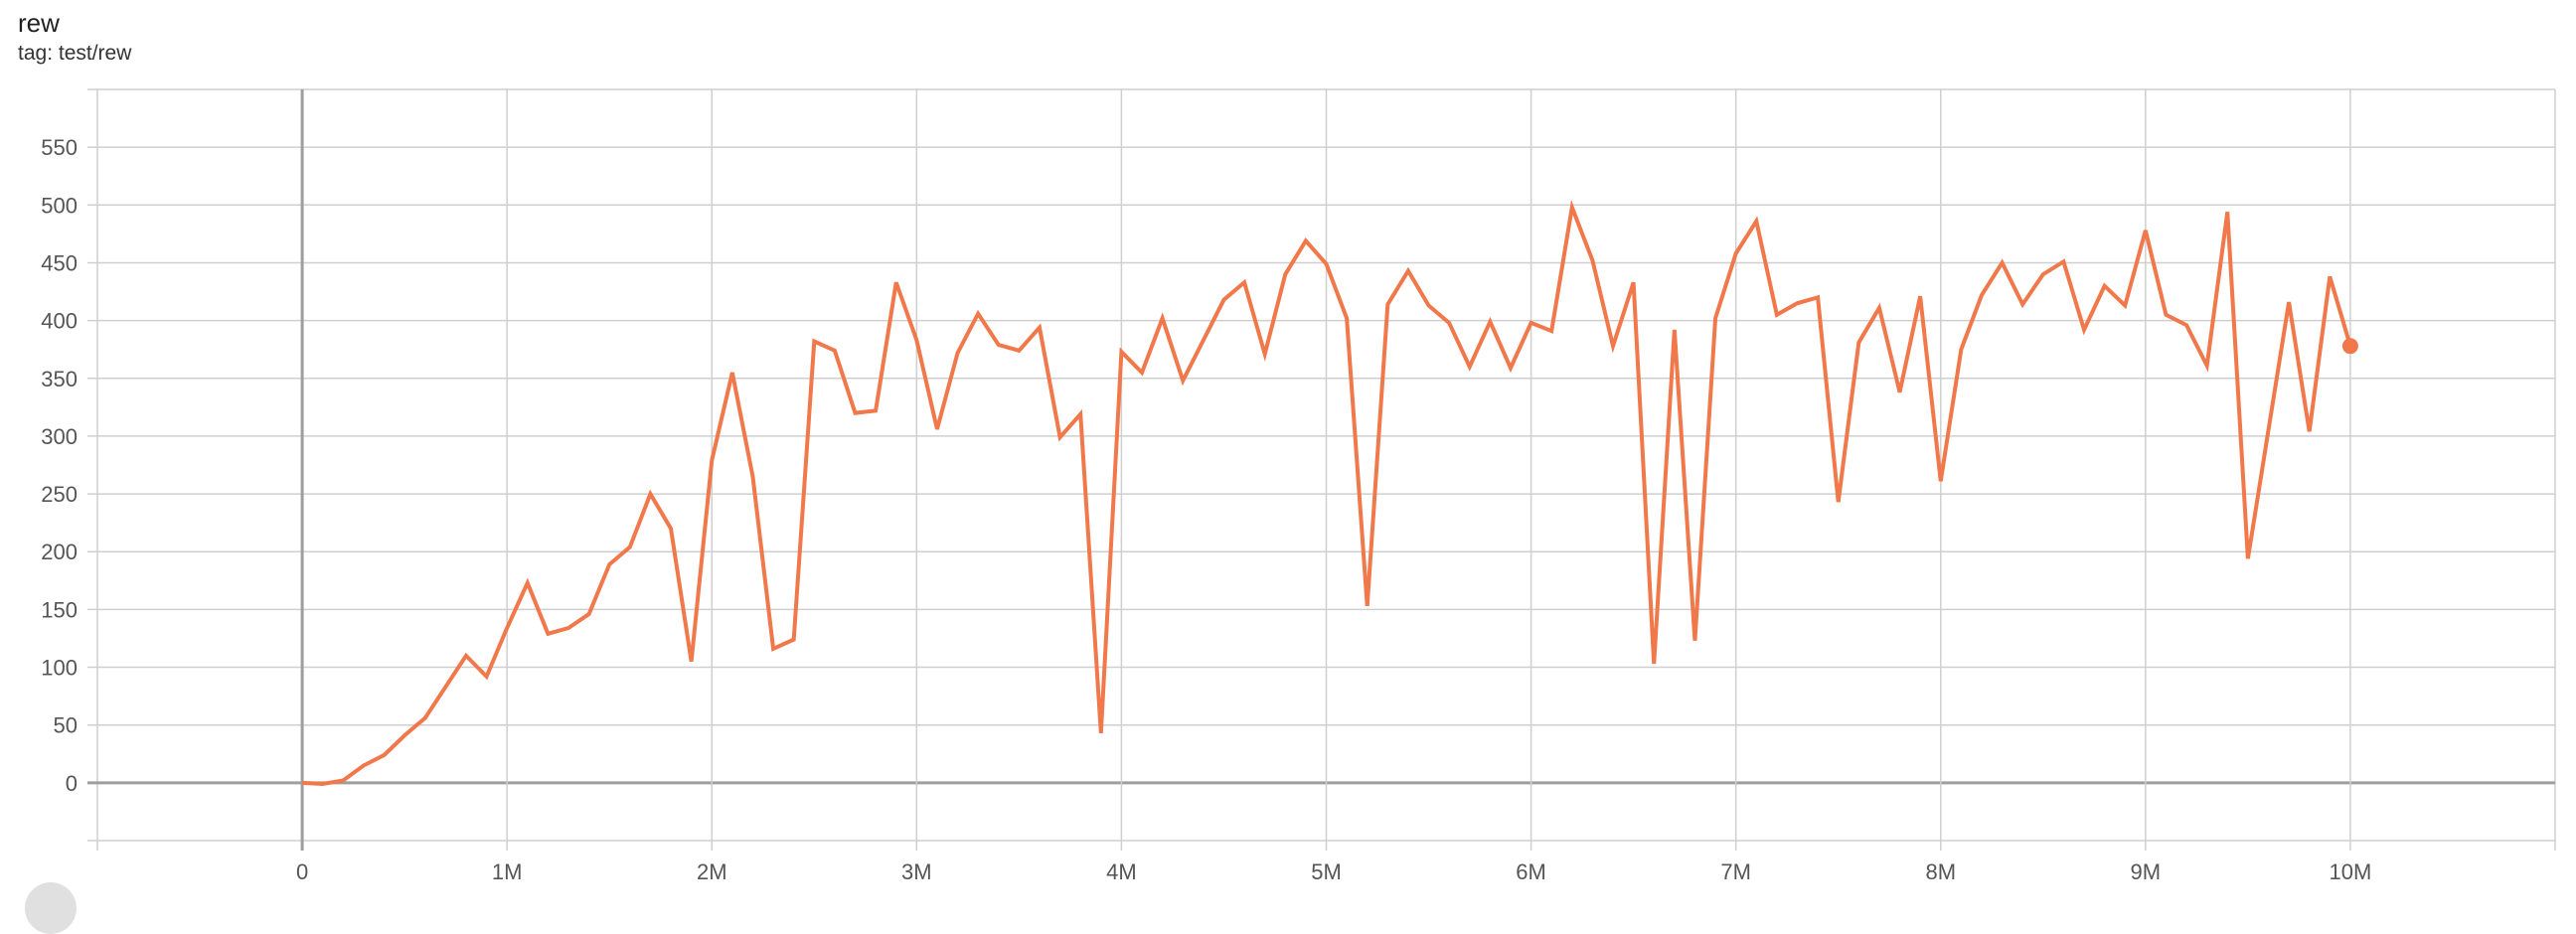 The width and height of the screenshot is (2576, 934). I want to click on x-tick-label: 5M, so click(1326, 871).